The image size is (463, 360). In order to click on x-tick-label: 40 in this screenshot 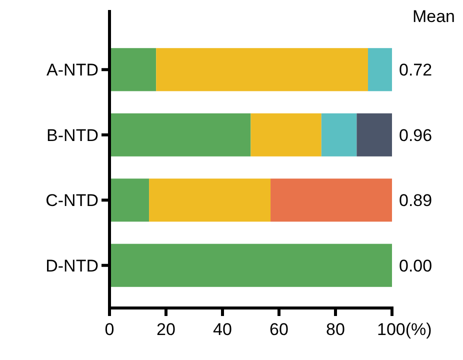, I will do `click(222, 329)`.